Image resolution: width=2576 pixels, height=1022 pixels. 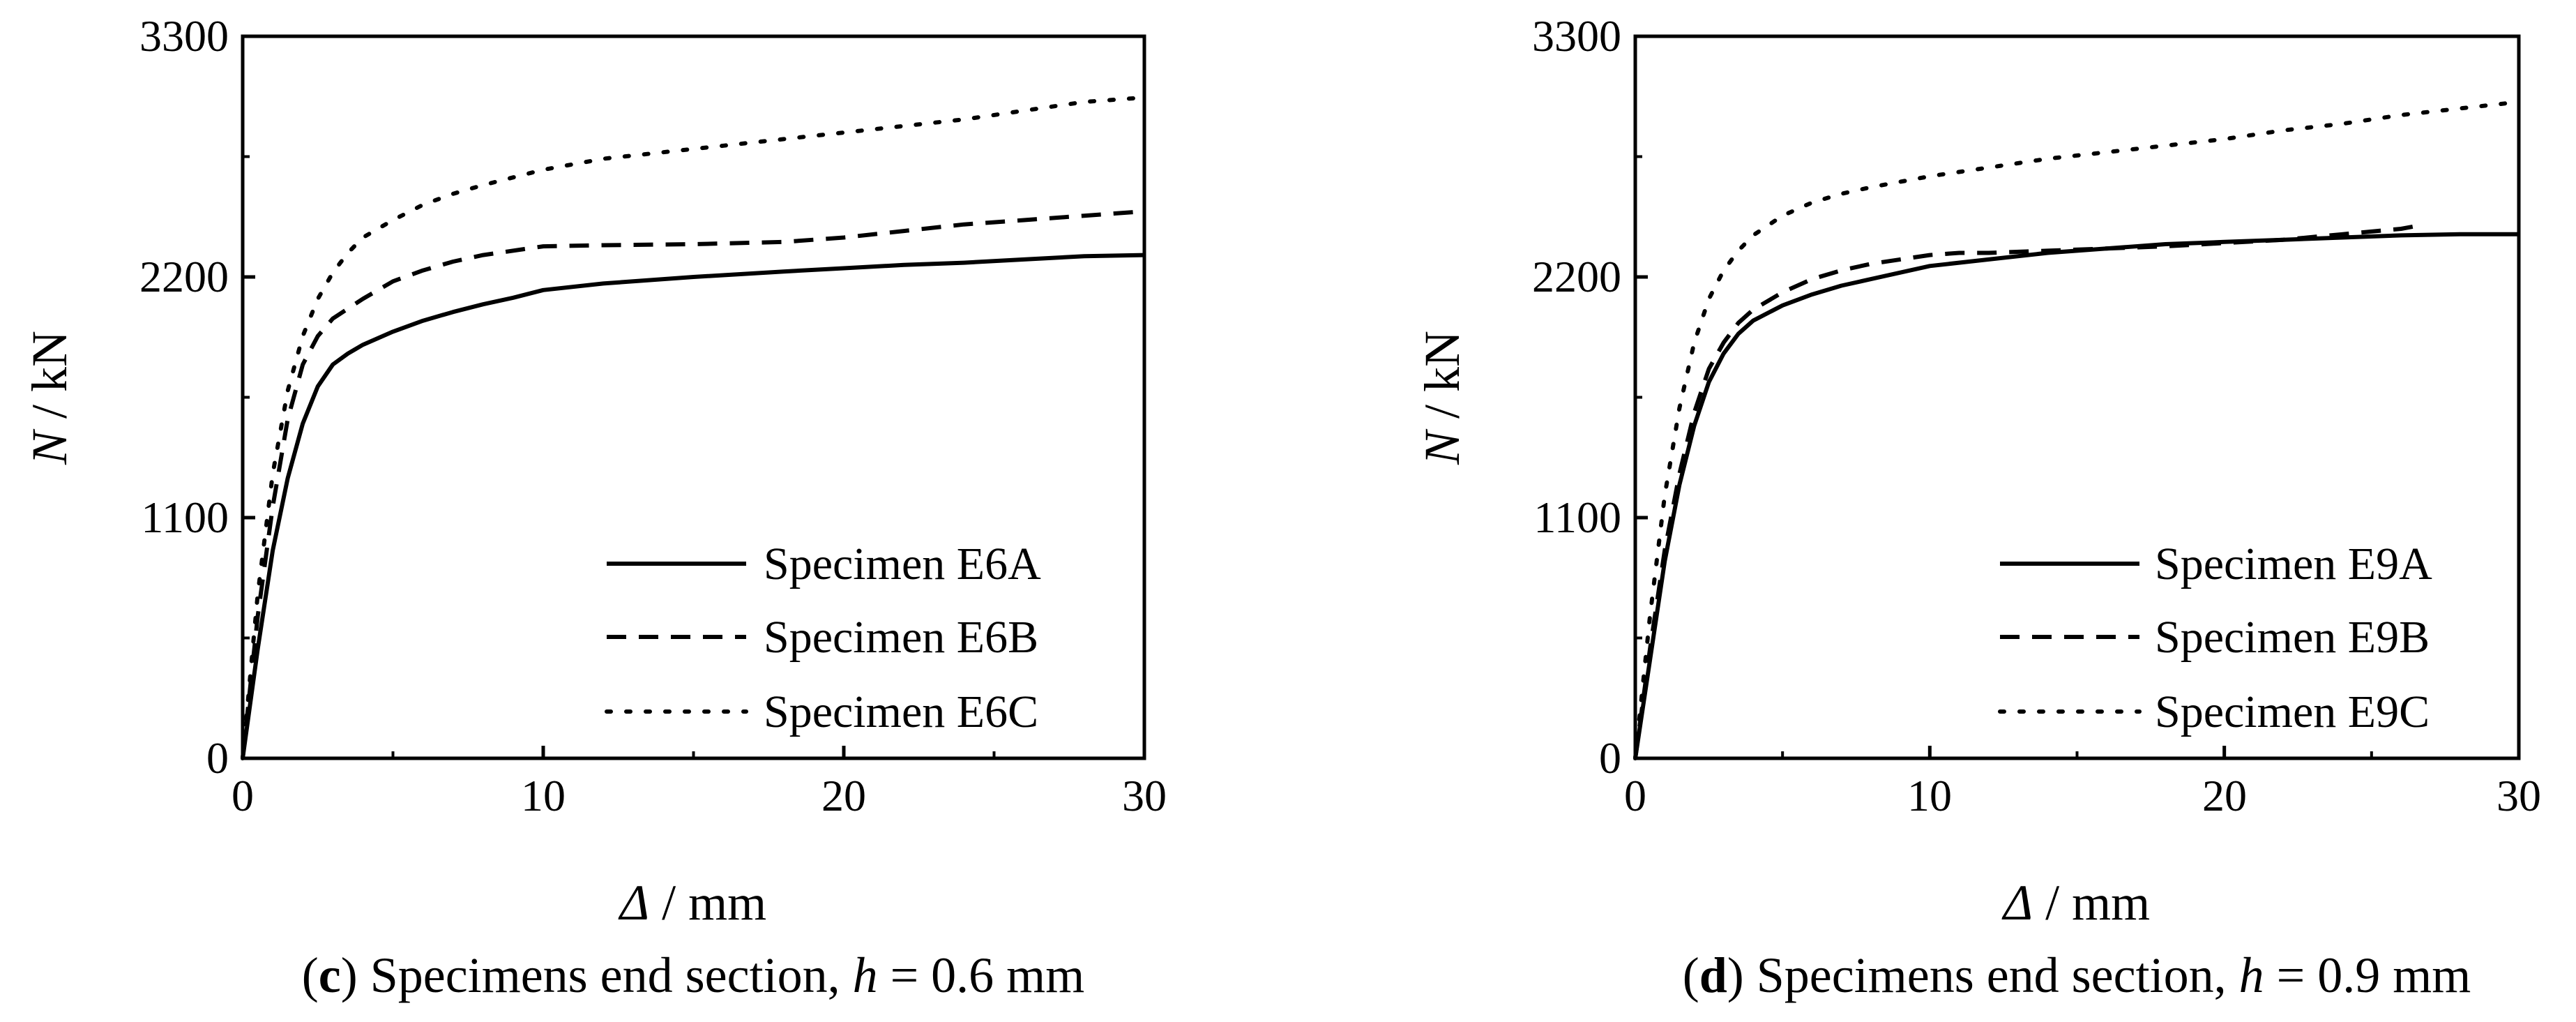 I want to click on panel-label: c, so click(x=330, y=975).